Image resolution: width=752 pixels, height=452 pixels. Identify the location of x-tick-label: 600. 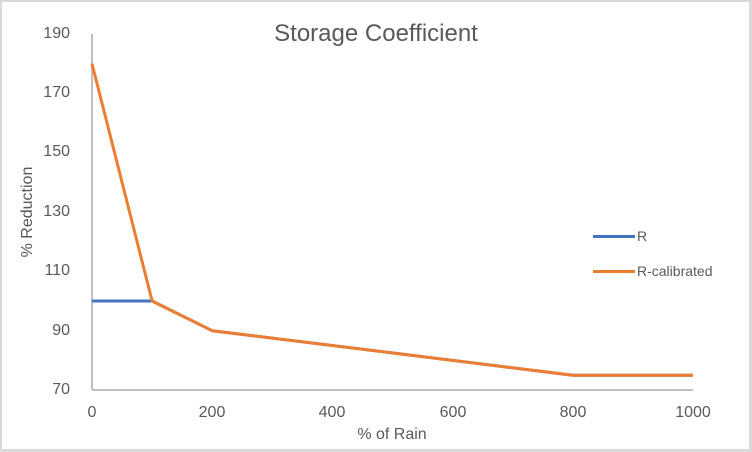
(453, 412).